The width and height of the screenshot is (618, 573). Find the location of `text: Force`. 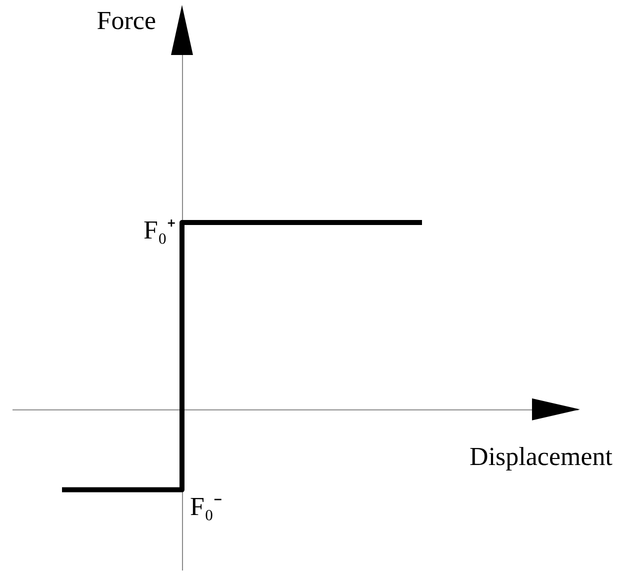

text: Force is located at coordinates (126, 20).